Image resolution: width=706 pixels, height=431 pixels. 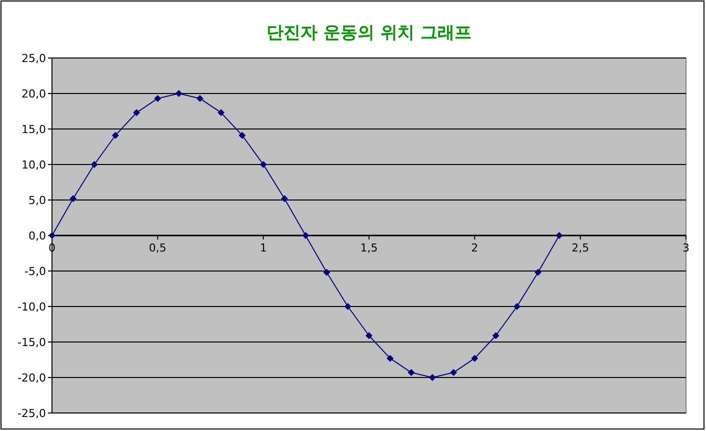 I want to click on y-tick-label: 15,0, so click(x=34, y=129).